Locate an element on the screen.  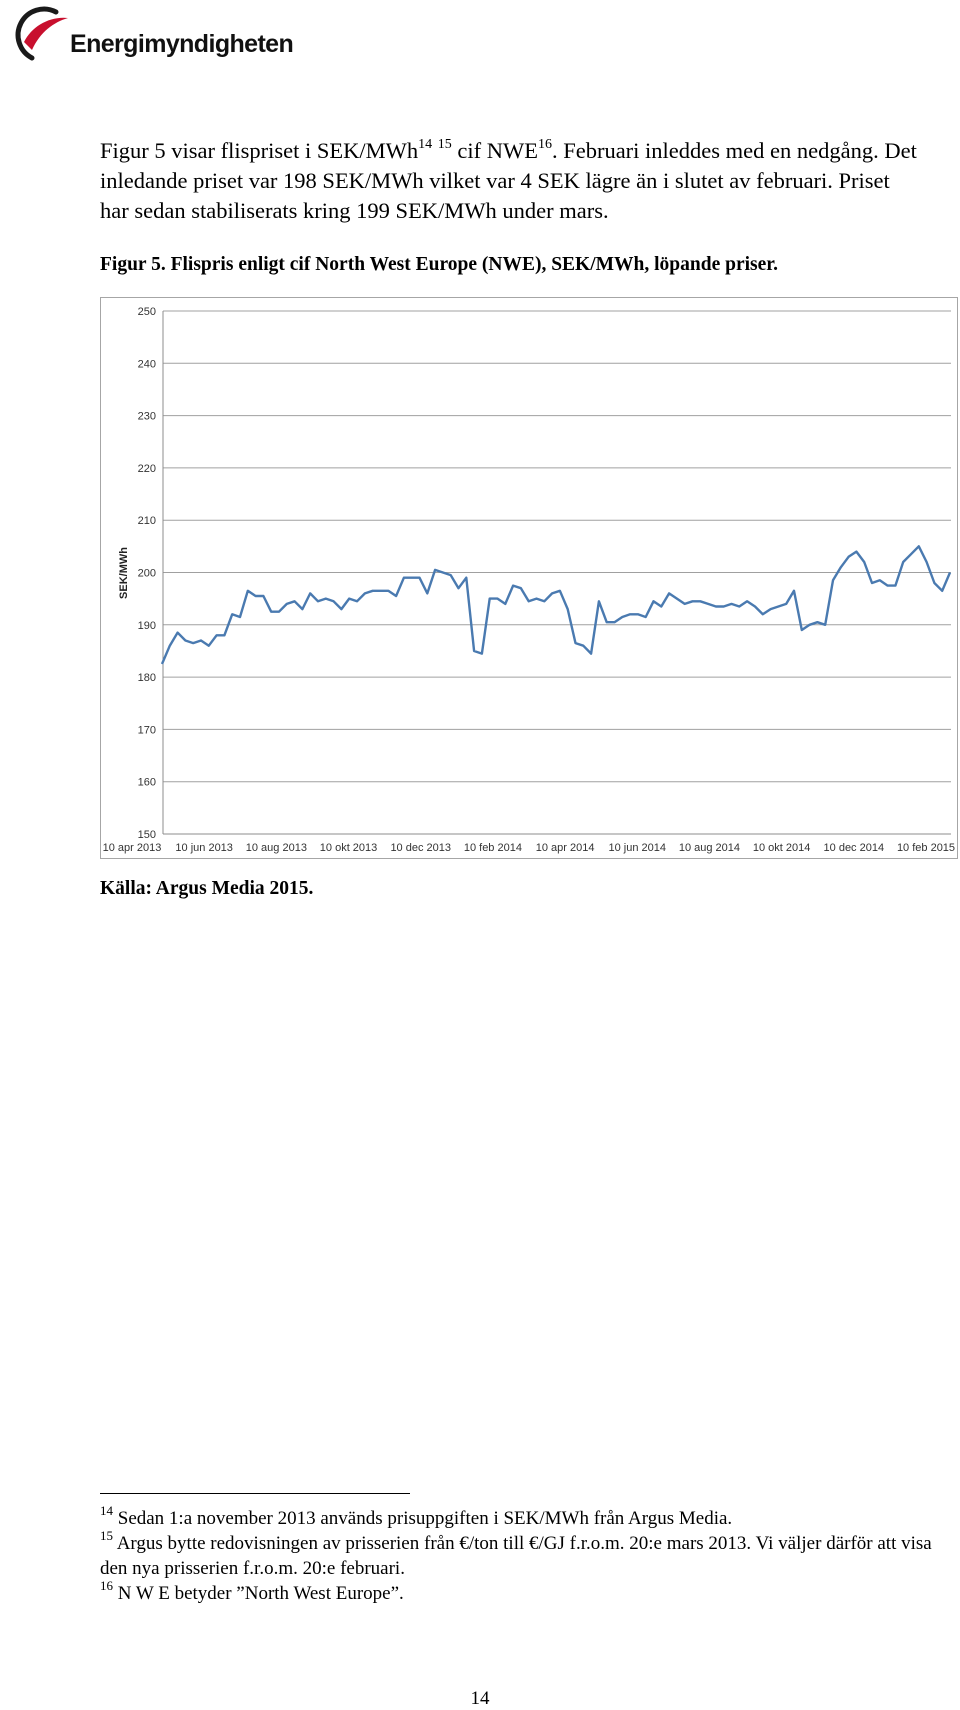
y-axis-label: SEK/MWh is located at coordinates (124, 573).